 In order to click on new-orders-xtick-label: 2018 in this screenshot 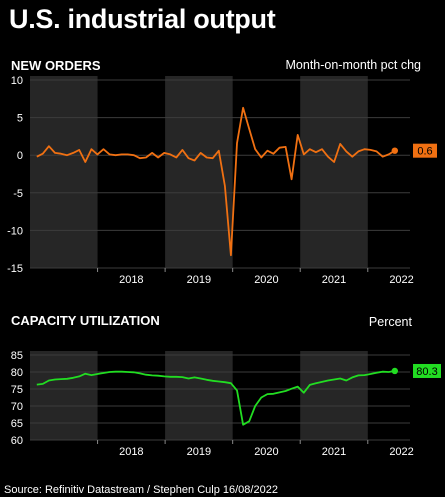, I will do `click(131, 280)`.